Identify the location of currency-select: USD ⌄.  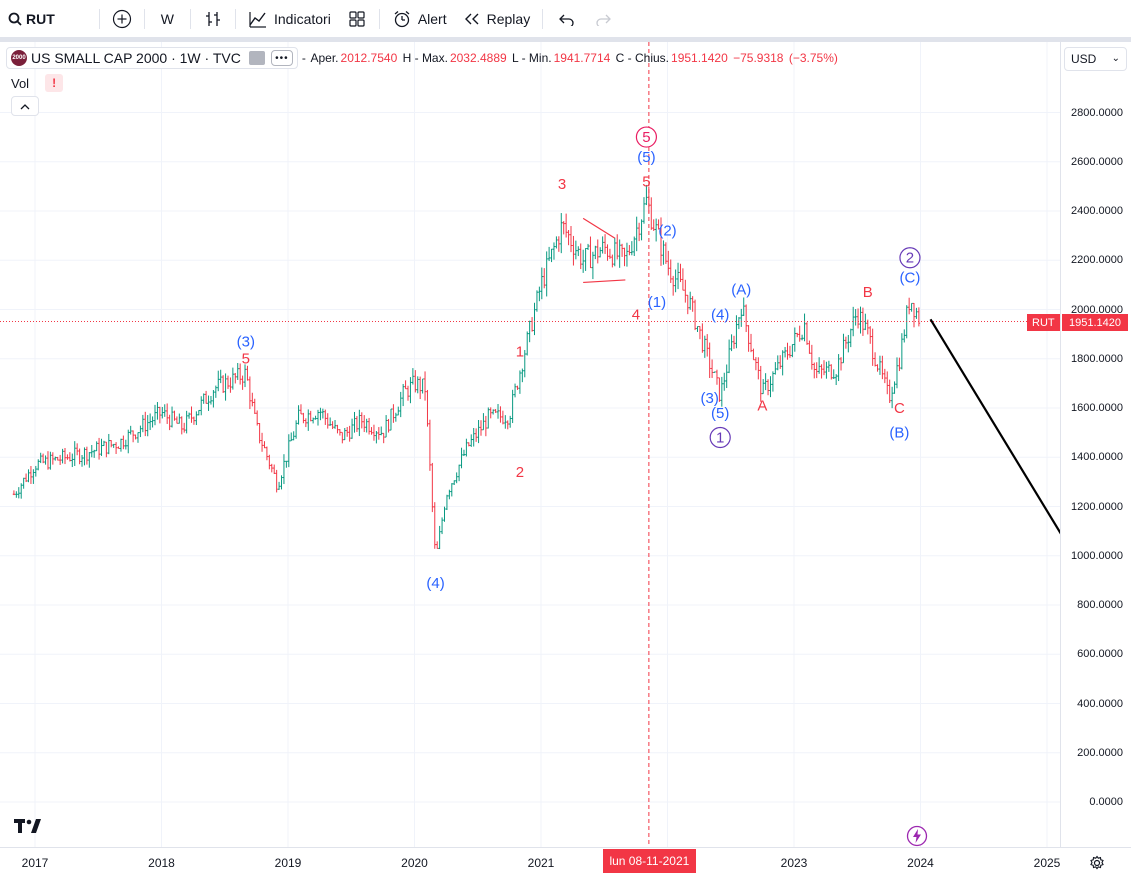
(1095, 59).